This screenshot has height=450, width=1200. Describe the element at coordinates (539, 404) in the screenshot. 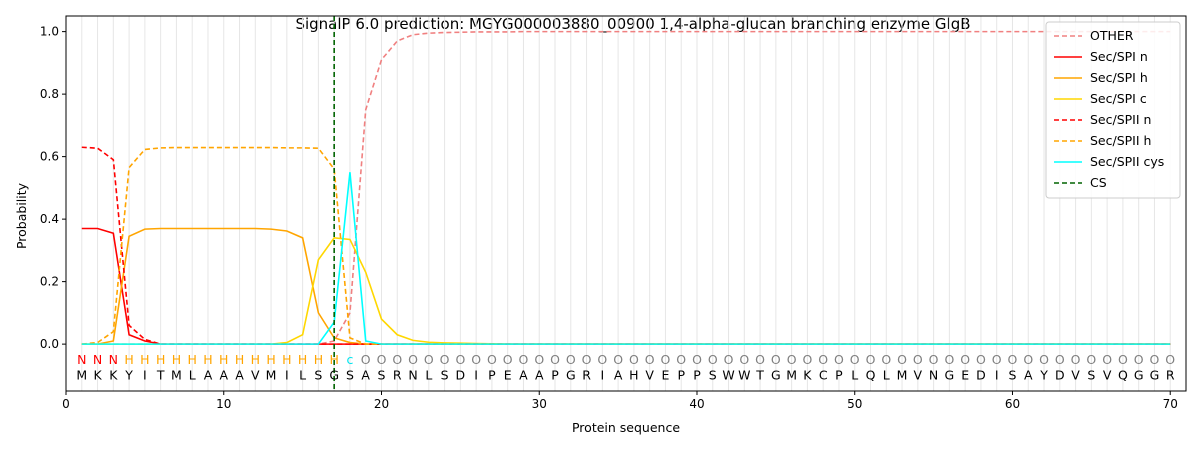

I see `x-tick-label: 30` at that location.